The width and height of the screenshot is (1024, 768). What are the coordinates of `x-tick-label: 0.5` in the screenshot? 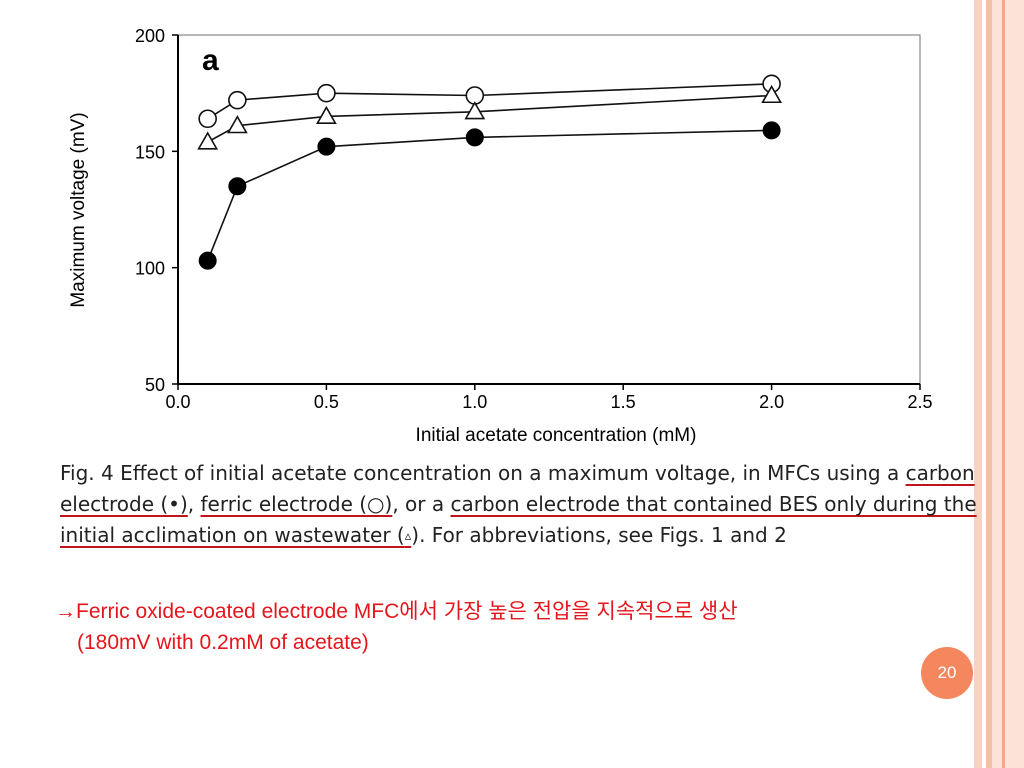 It's located at (326, 402).